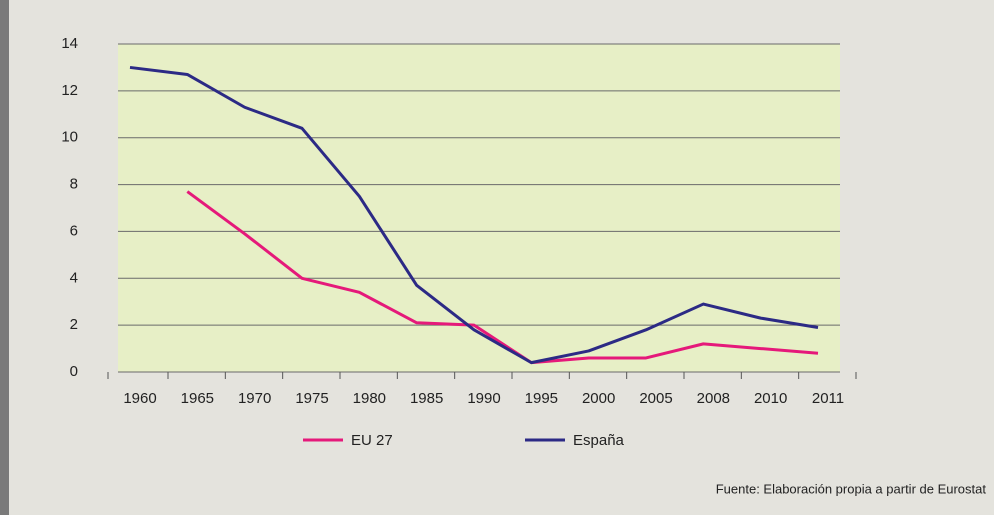 The width and height of the screenshot is (994, 520). What do you see at coordinates (74, 277) in the screenshot?
I see `y-tick-label: 4` at bounding box center [74, 277].